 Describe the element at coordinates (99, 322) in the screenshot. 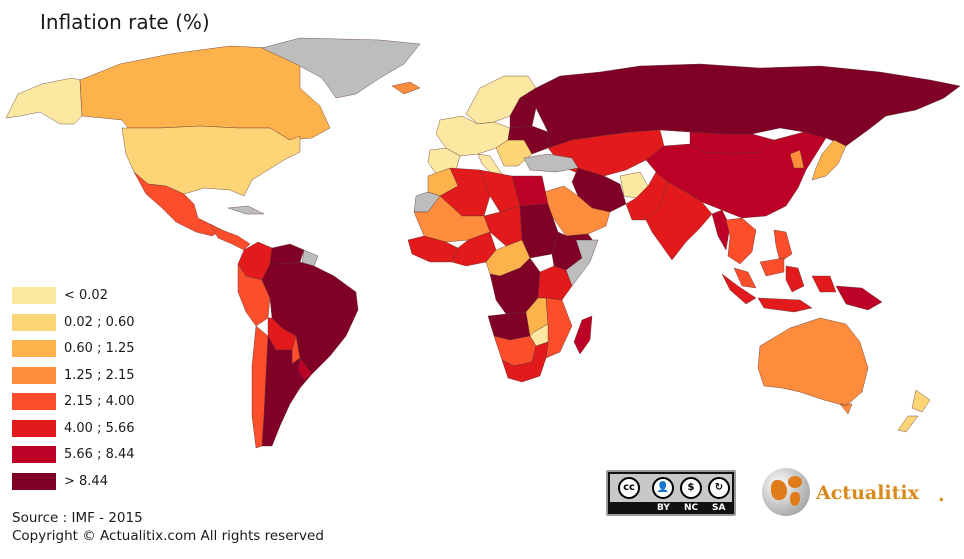

I see `legend-label: 0.02 ; 0.60` at that location.